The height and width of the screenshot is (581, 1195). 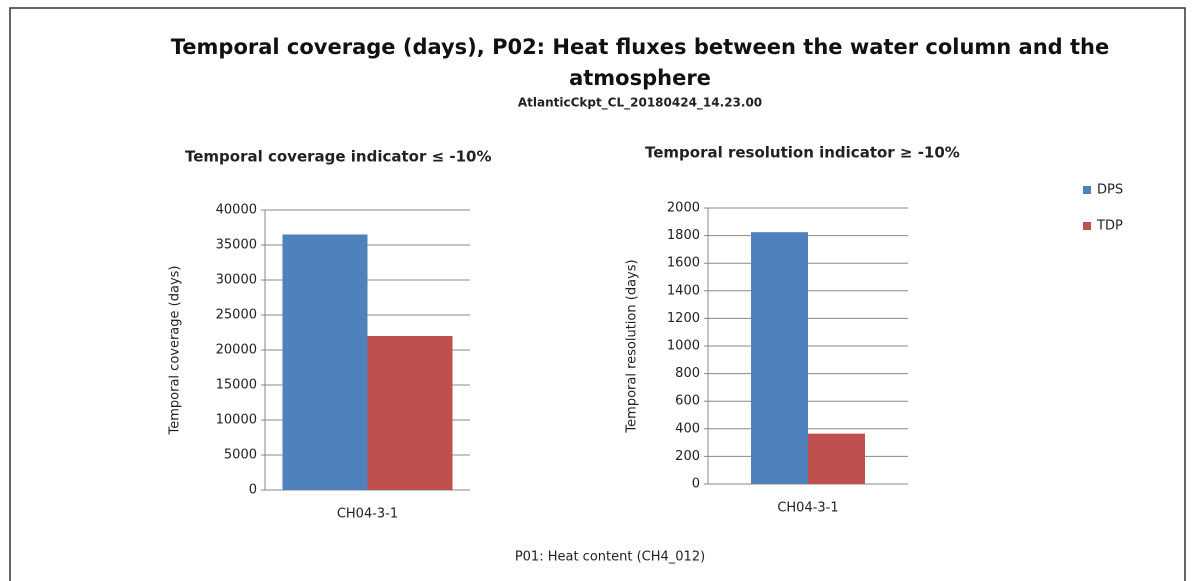 I want to click on legend-label: DPS, so click(x=1110, y=190).